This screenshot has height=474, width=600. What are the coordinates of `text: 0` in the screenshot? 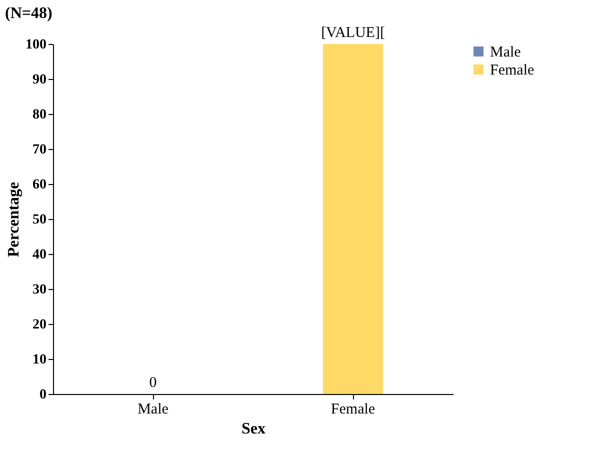 It's located at (153, 383).